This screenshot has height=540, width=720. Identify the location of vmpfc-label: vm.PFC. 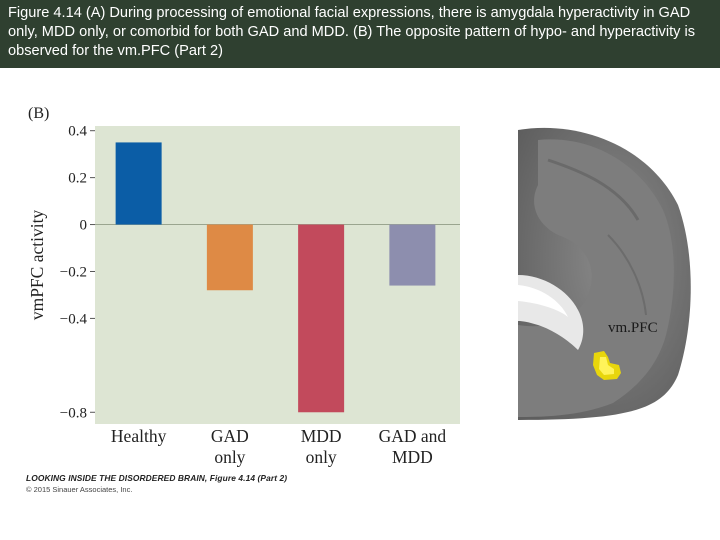
(633, 328).